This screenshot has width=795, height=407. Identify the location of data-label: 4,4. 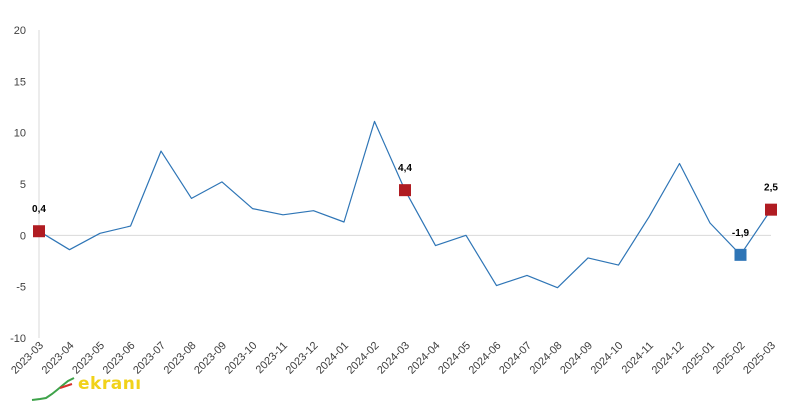
(405, 168).